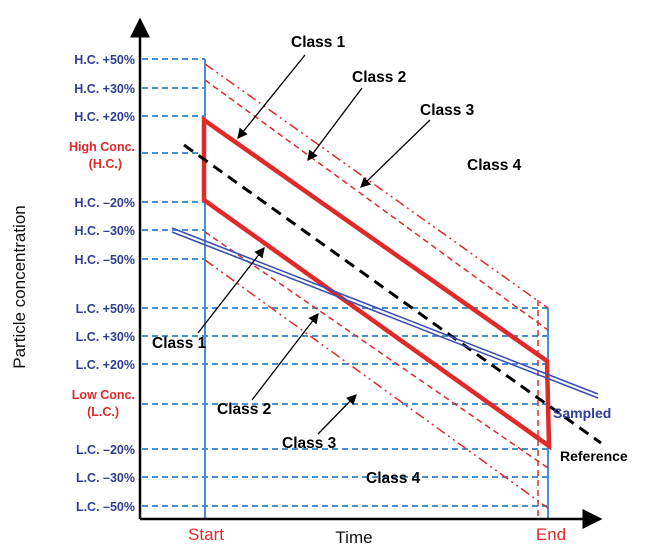  I want to click on level-lc-title: Low Conc., so click(103, 395).